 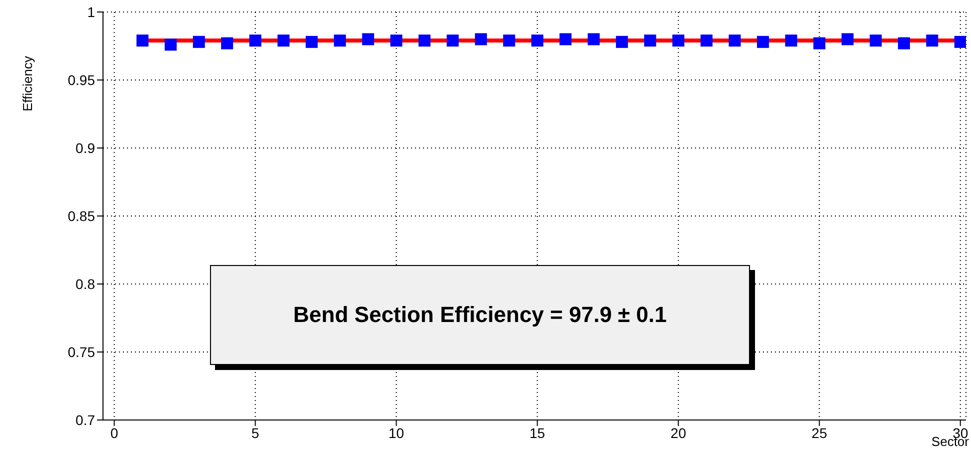 What do you see at coordinates (538, 432) in the screenshot?
I see `x-tick-label: 15` at bounding box center [538, 432].